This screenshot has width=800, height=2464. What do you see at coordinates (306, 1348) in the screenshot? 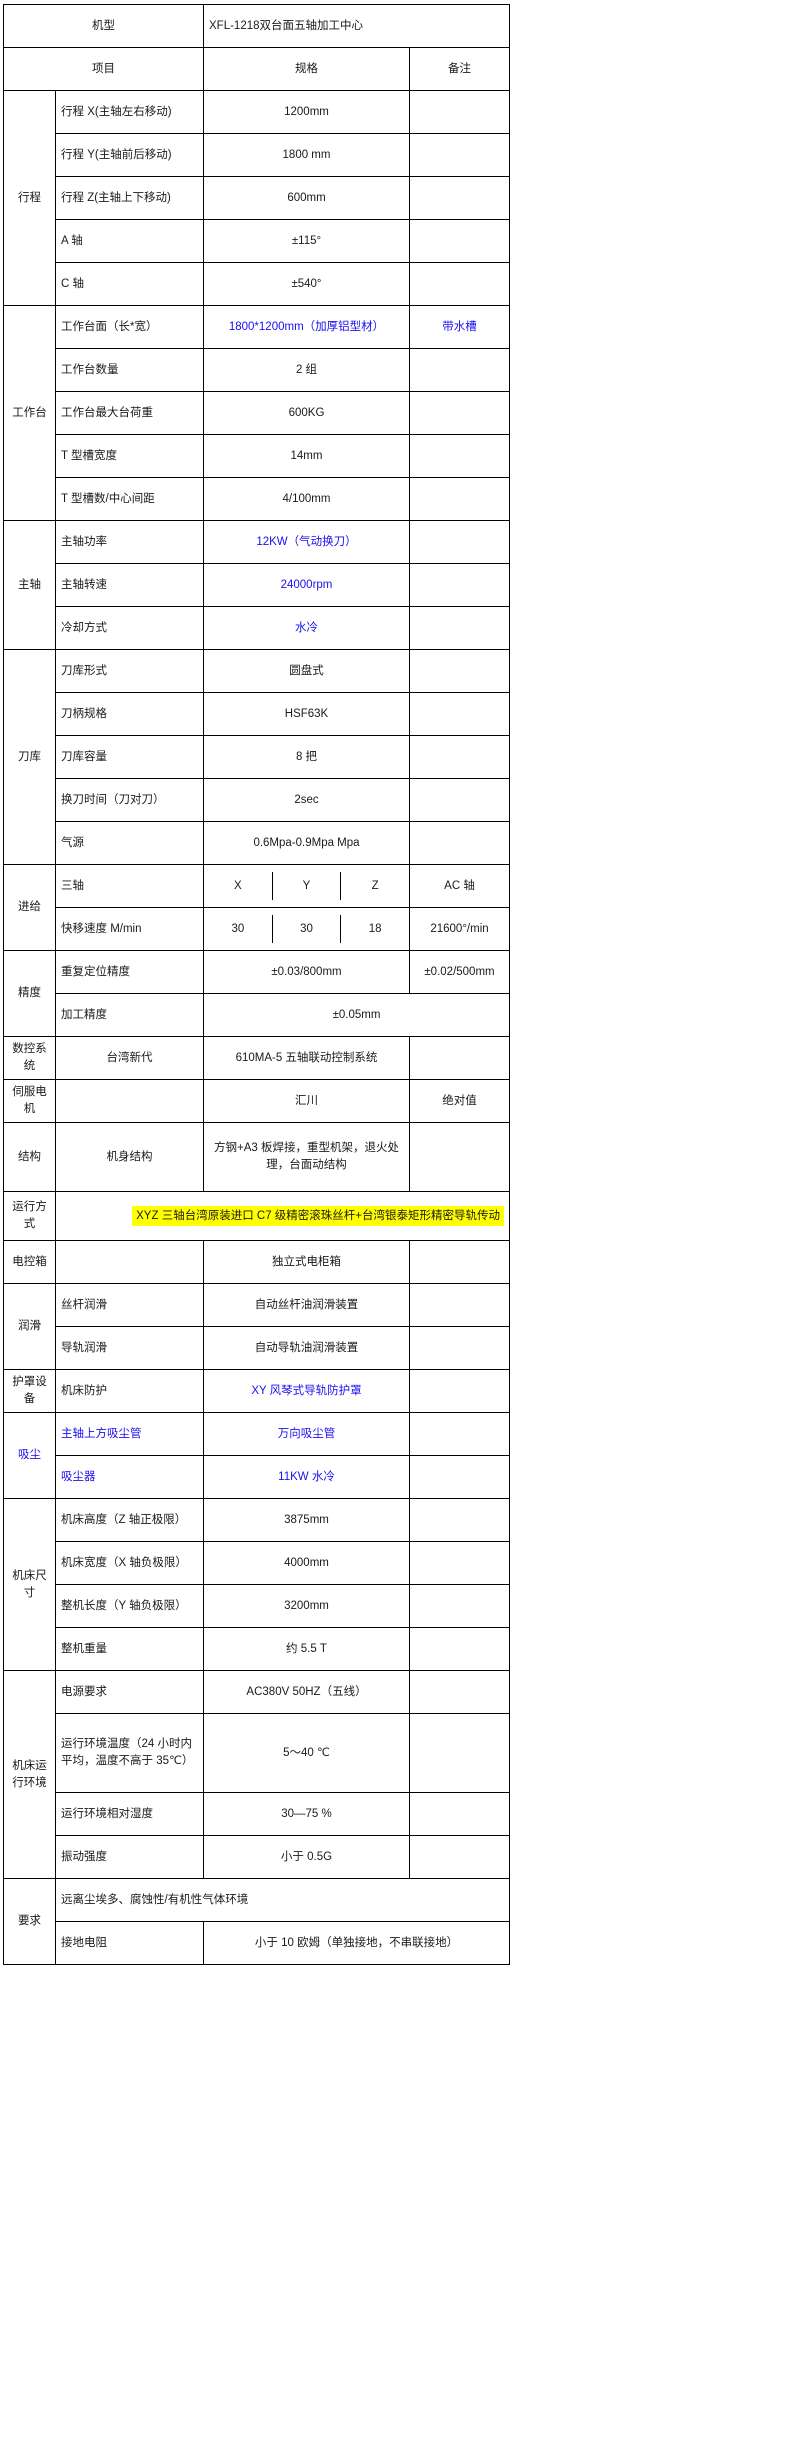
I see `lubrication-spec: 自动导轨油润滑装置` at bounding box center [306, 1348].